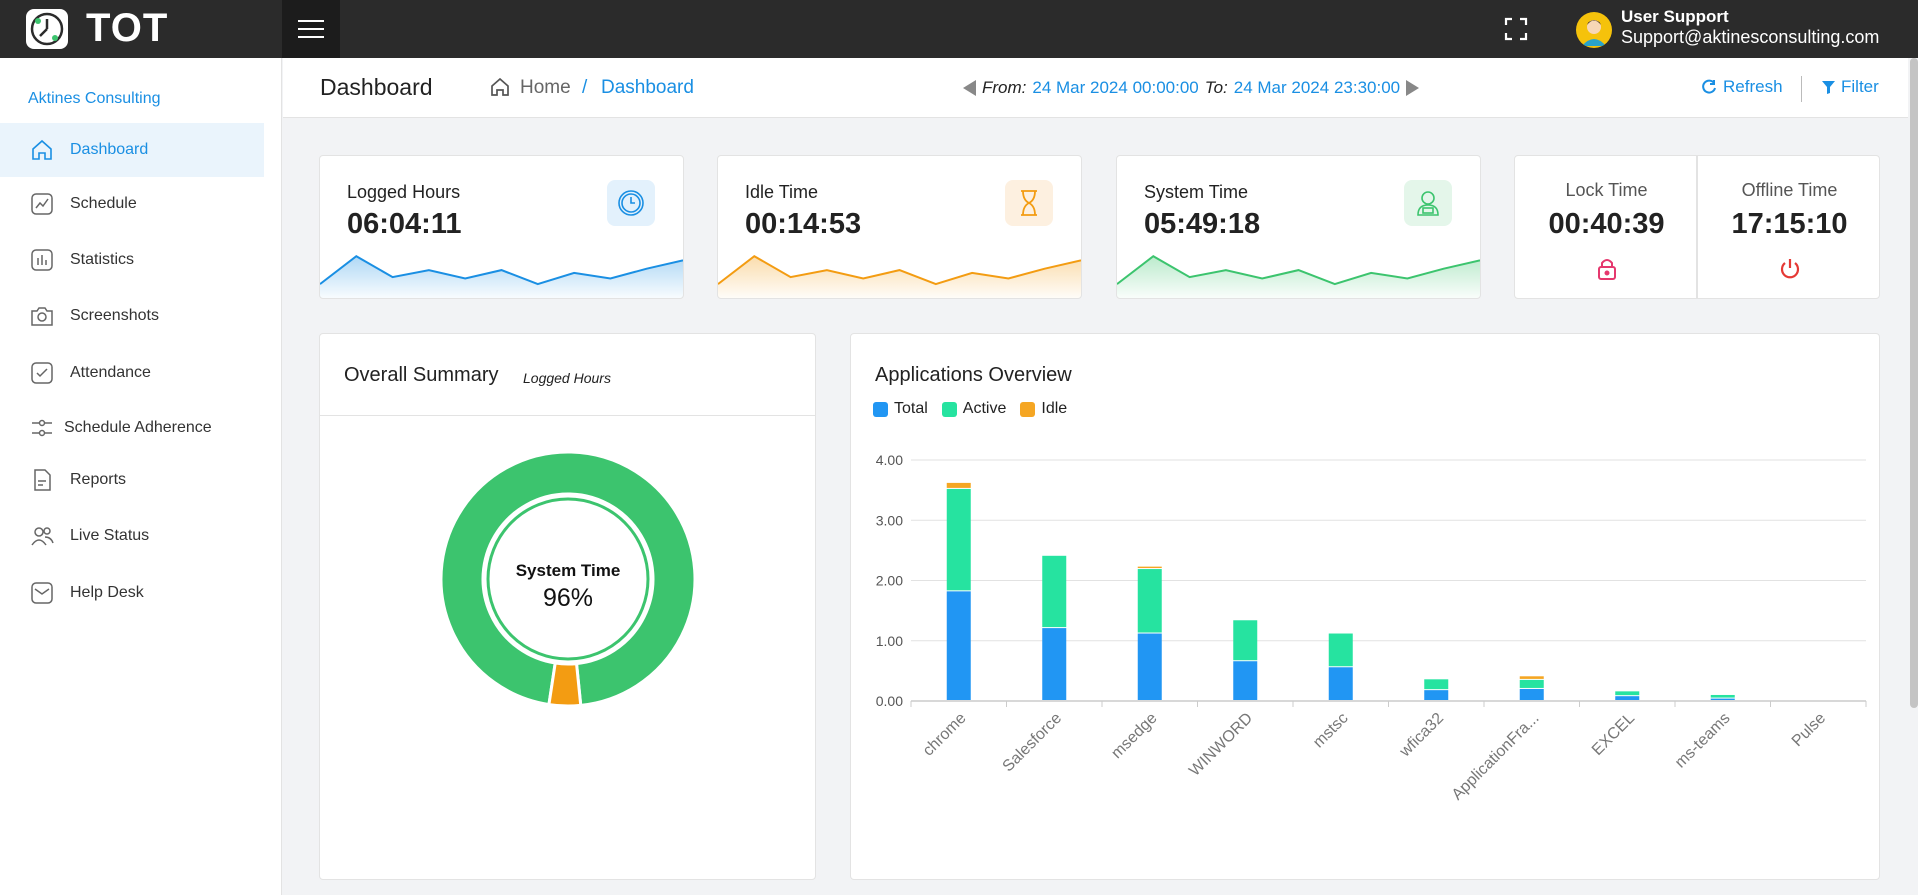  What do you see at coordinates (1675, 16) in the screenshot?
I see `user-name: User Support` at bounding box center [1675, 16].